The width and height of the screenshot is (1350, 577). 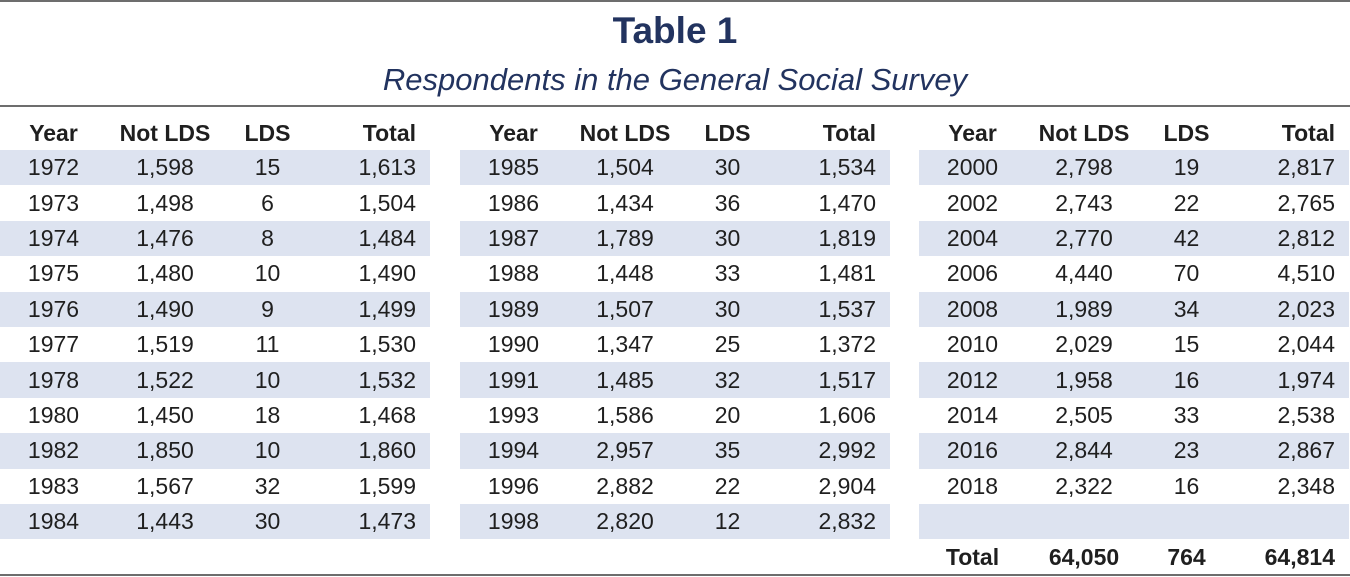 I want to click on table-row: 1972 1,598 15 1,613, so click(x=215, y=168).